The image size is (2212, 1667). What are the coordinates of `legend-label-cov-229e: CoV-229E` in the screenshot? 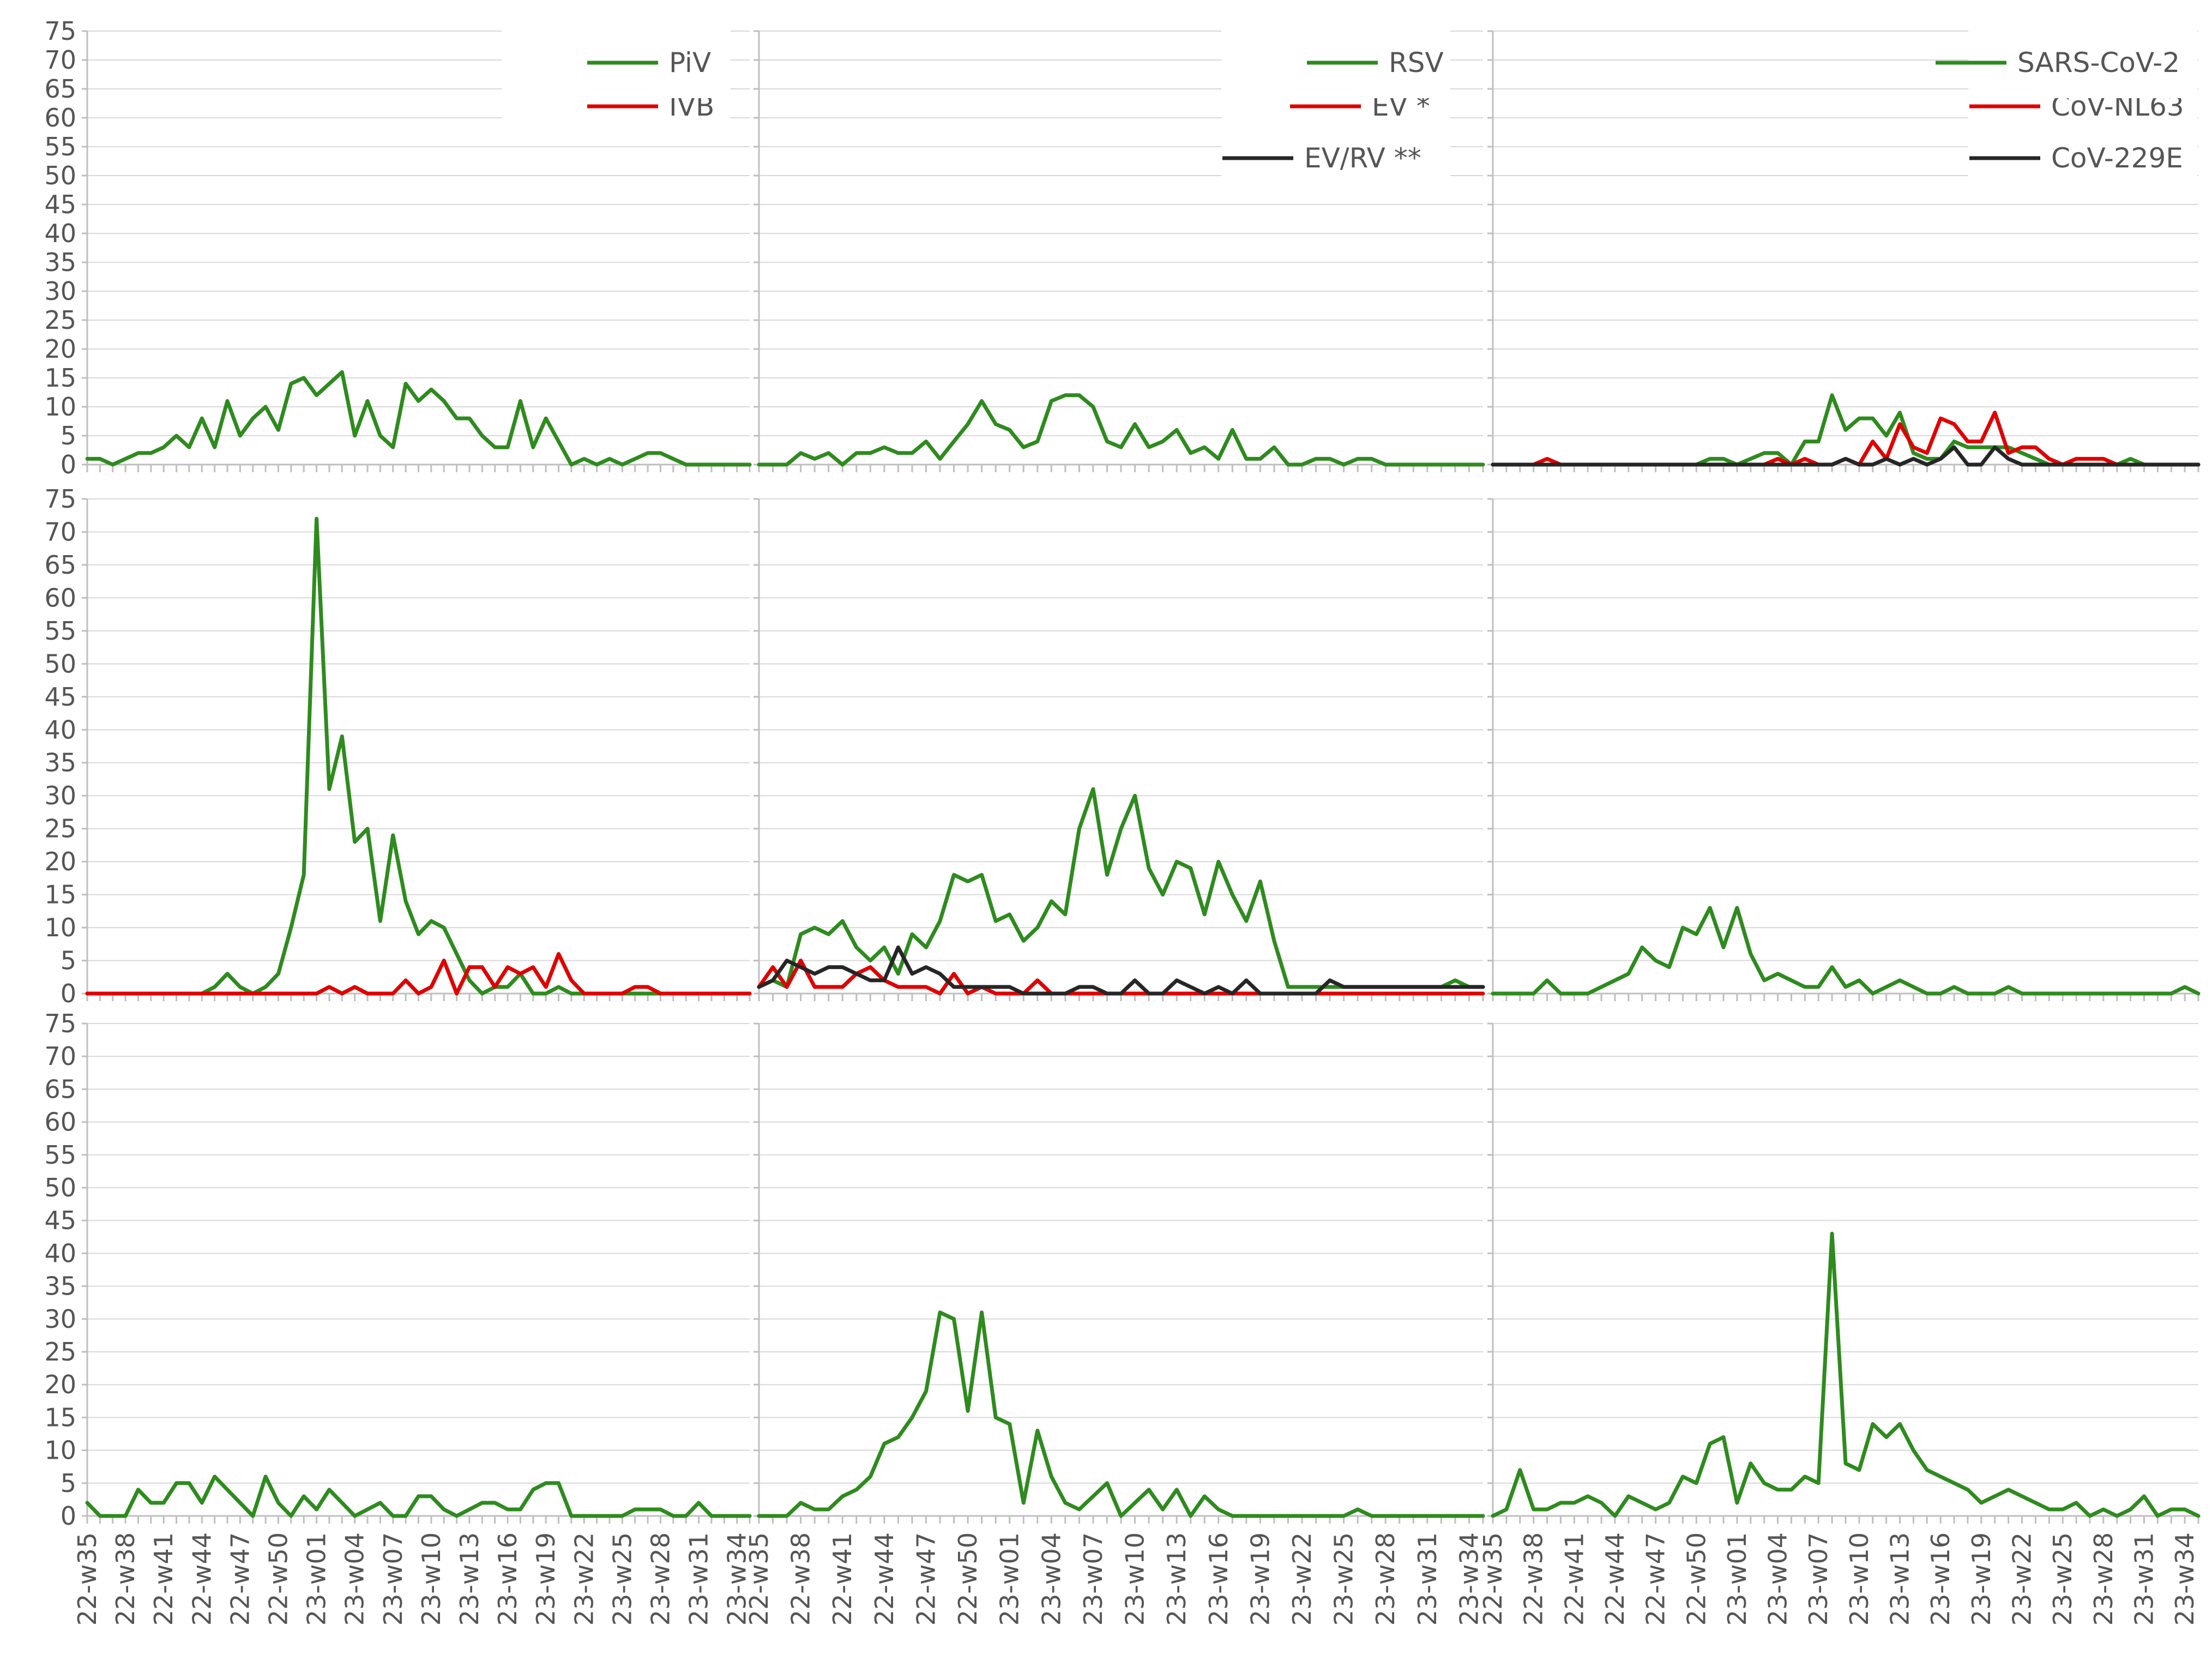 It's located at (2117, 158).